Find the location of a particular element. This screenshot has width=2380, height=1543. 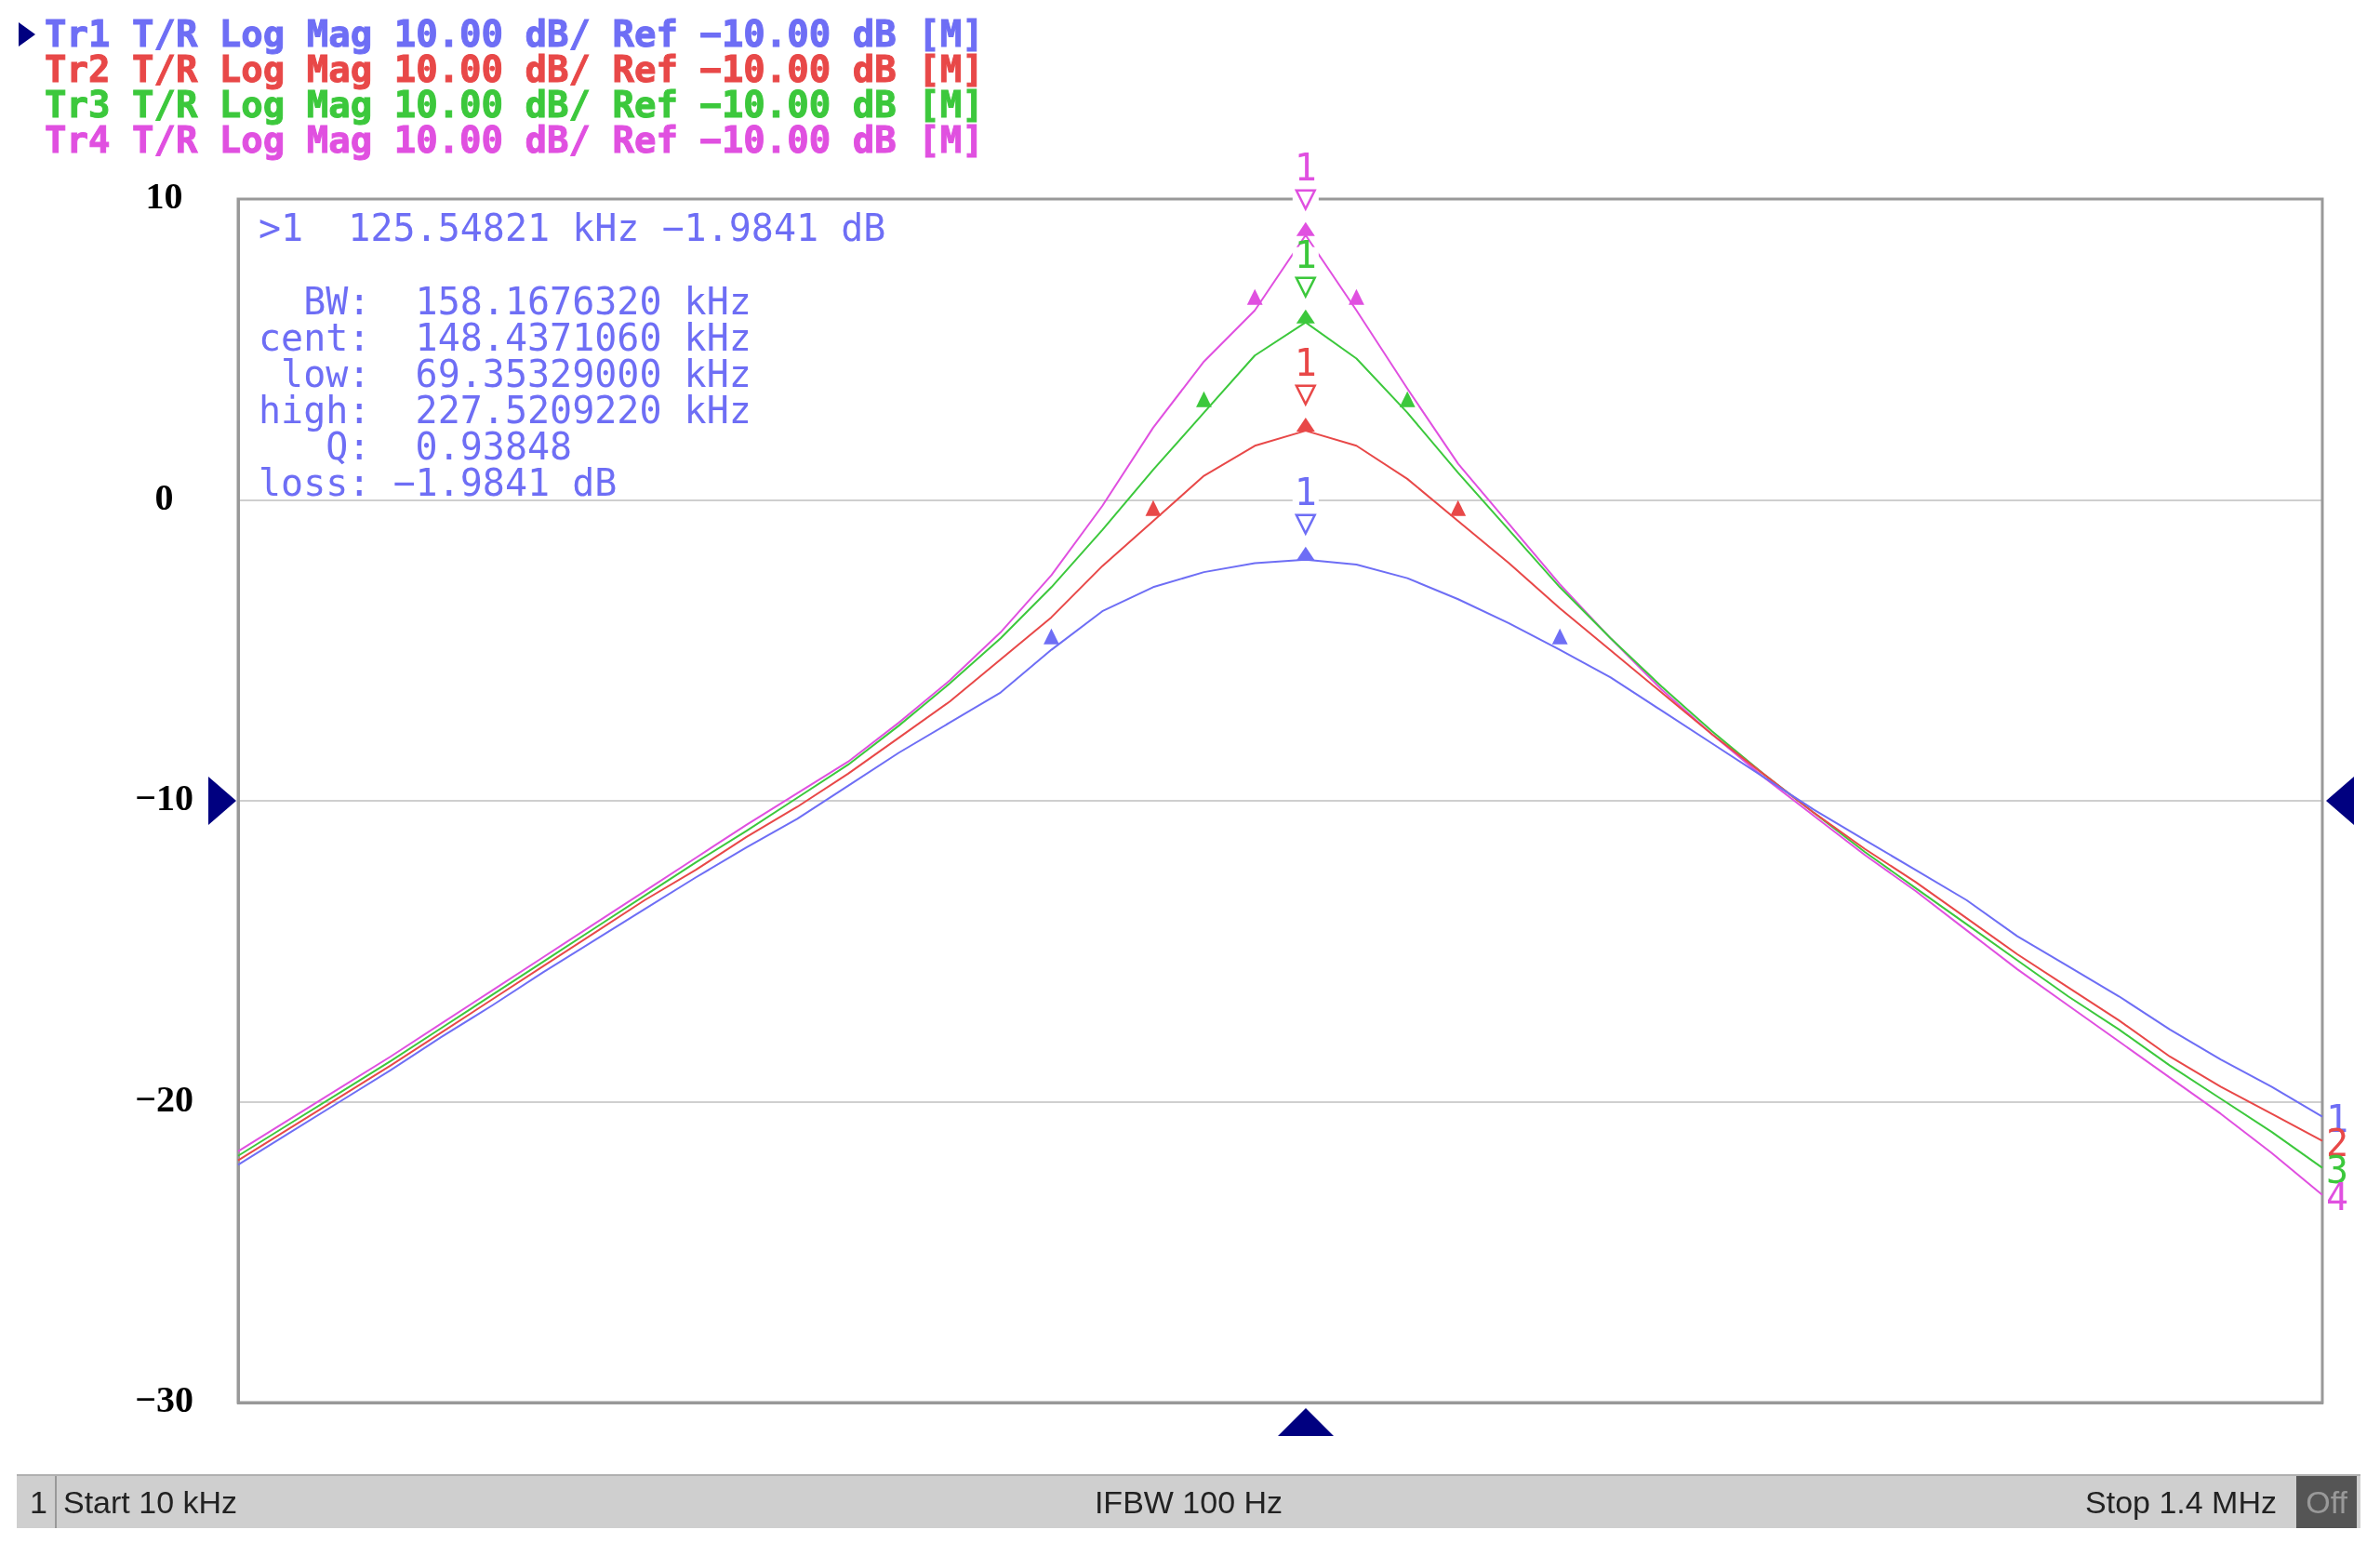

text: 1 is located at coordinates (39, 1502).